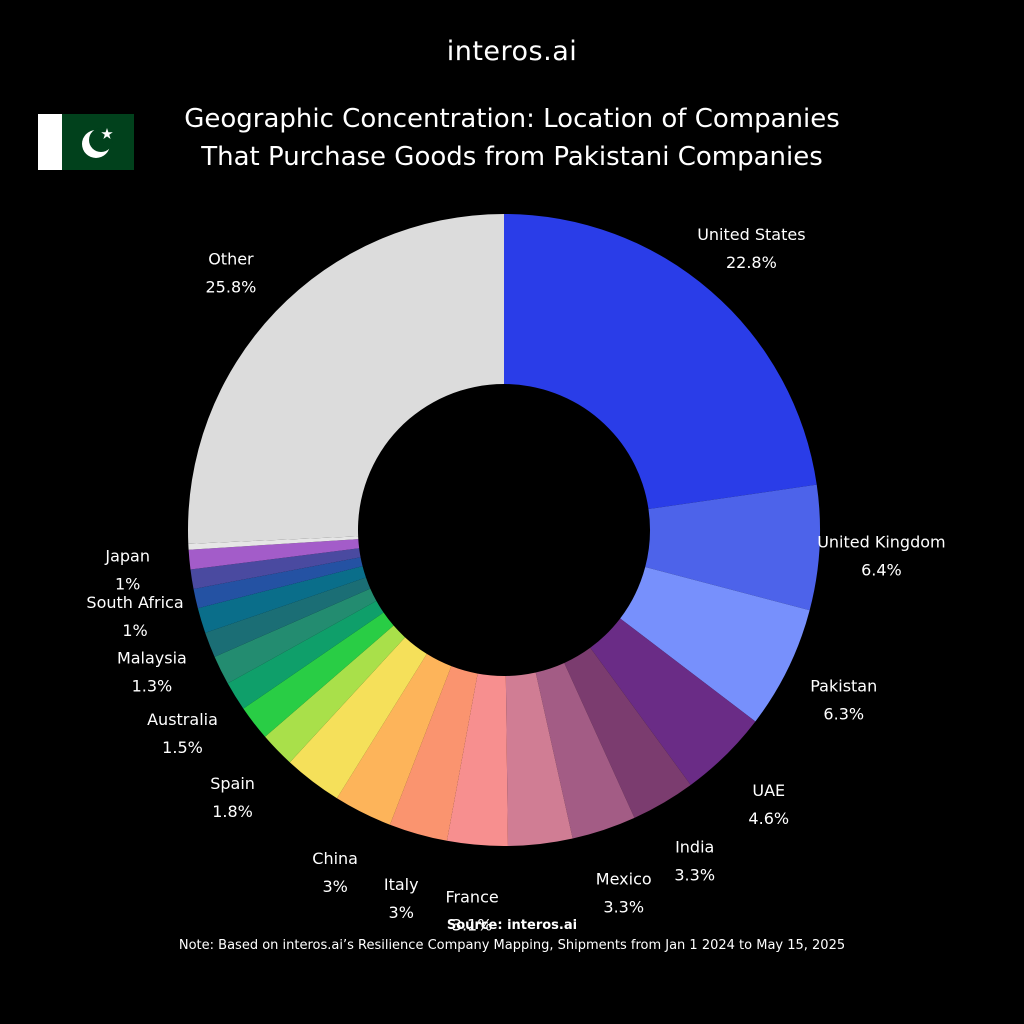  What do you see at coordinates (232, 811) in the screenshot?
I see `slice-value-label: 1.8%` at bounding box center [232, 811].